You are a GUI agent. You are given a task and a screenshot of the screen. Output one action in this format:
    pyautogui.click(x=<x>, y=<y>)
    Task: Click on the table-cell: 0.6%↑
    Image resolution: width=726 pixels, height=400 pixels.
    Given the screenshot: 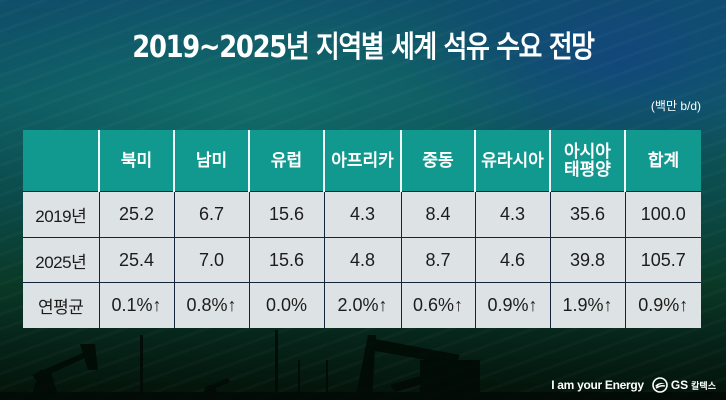 What is the action you would take?
    pyautogui.click(x=438, y=305)
    